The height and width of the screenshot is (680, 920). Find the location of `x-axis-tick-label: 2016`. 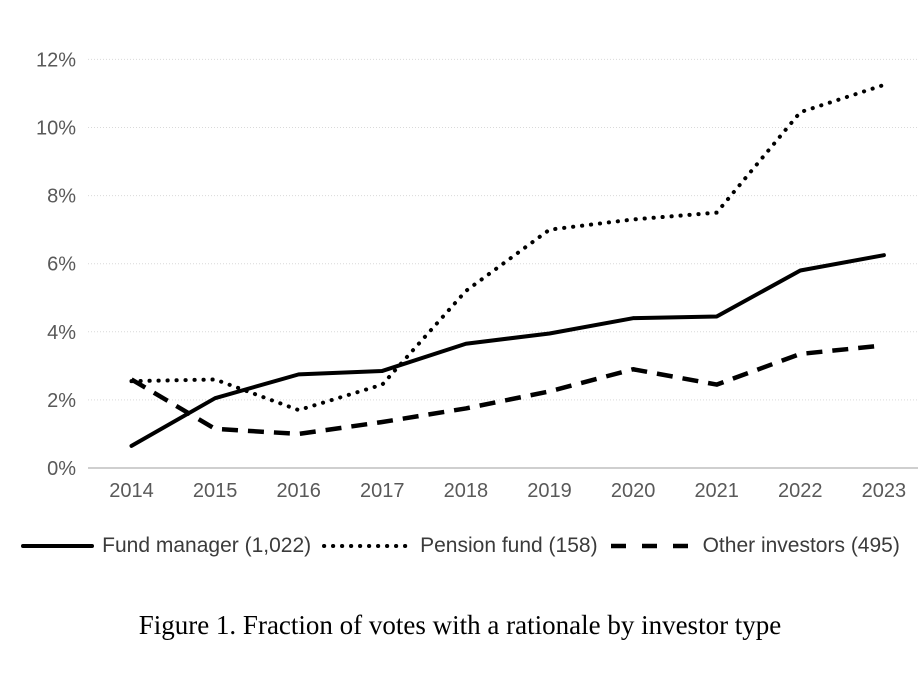

x-axis-tick-label: 2016 is located at coordinates (298, 491).